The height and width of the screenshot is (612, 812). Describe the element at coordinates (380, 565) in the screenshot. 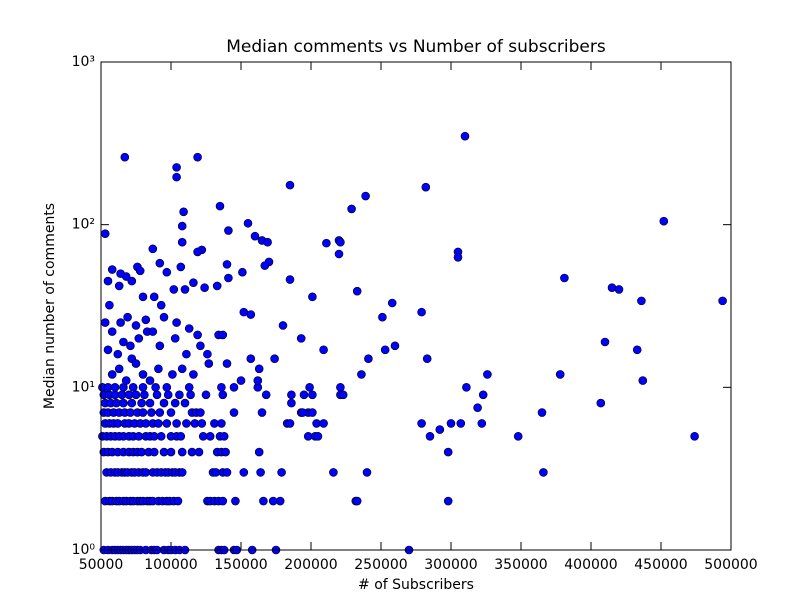

I see `x-tick-label: 250000` at that location.